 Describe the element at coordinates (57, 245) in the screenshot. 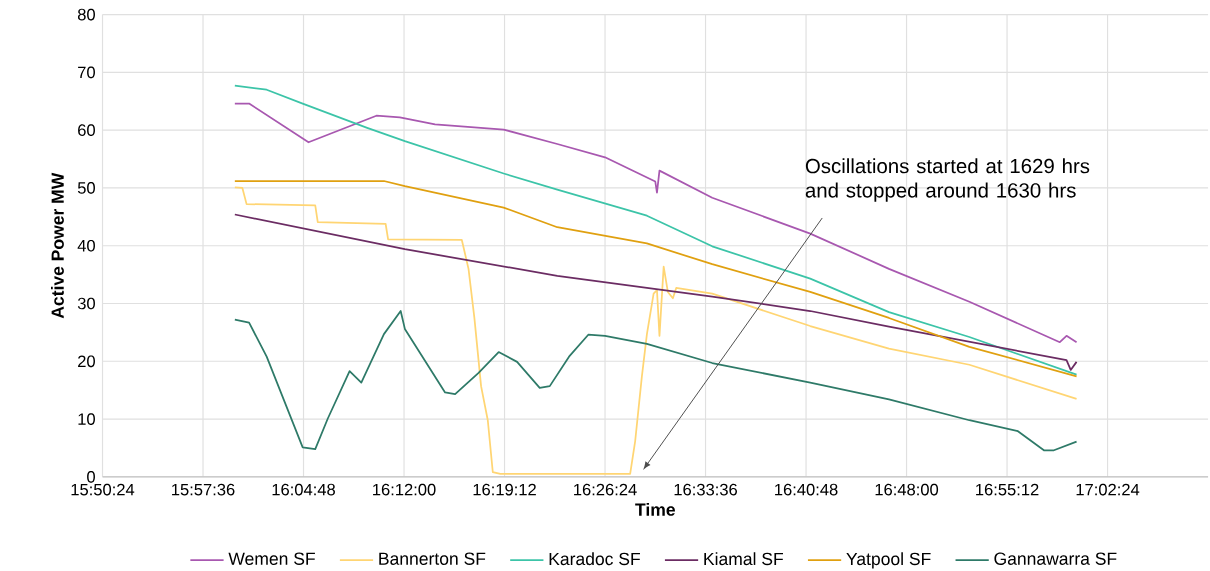

I see `y-axis-title: Active Power MW` at that location.